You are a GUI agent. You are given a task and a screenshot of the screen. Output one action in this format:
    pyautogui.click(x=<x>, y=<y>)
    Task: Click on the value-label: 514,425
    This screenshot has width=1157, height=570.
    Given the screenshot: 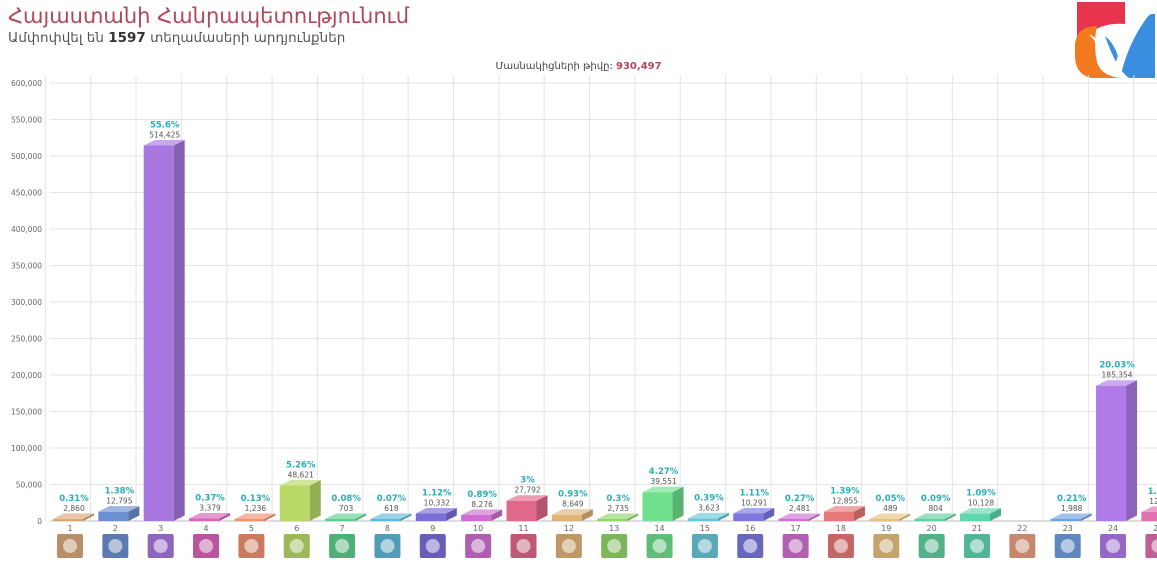 What is the action you would take?
    pyautogui.click(x=164, y=134)
    